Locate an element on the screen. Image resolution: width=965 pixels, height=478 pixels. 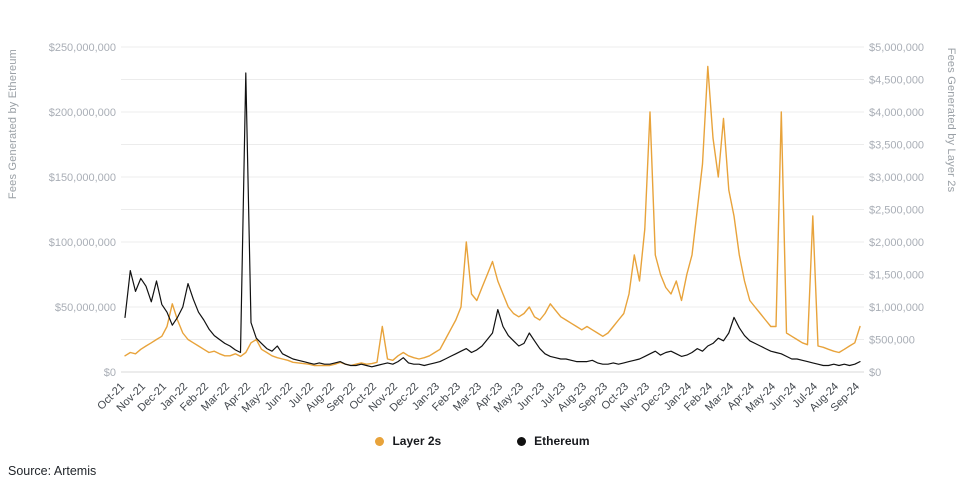
svg-text: $250,000,000 is located at coordinates (82, 48).